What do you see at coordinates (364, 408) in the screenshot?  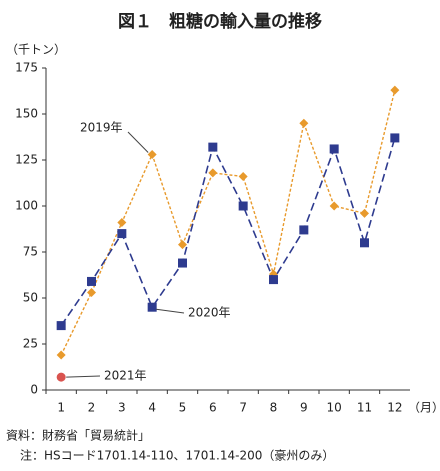 I see `x-tick-label: 11` at bounding box center [364, 408].